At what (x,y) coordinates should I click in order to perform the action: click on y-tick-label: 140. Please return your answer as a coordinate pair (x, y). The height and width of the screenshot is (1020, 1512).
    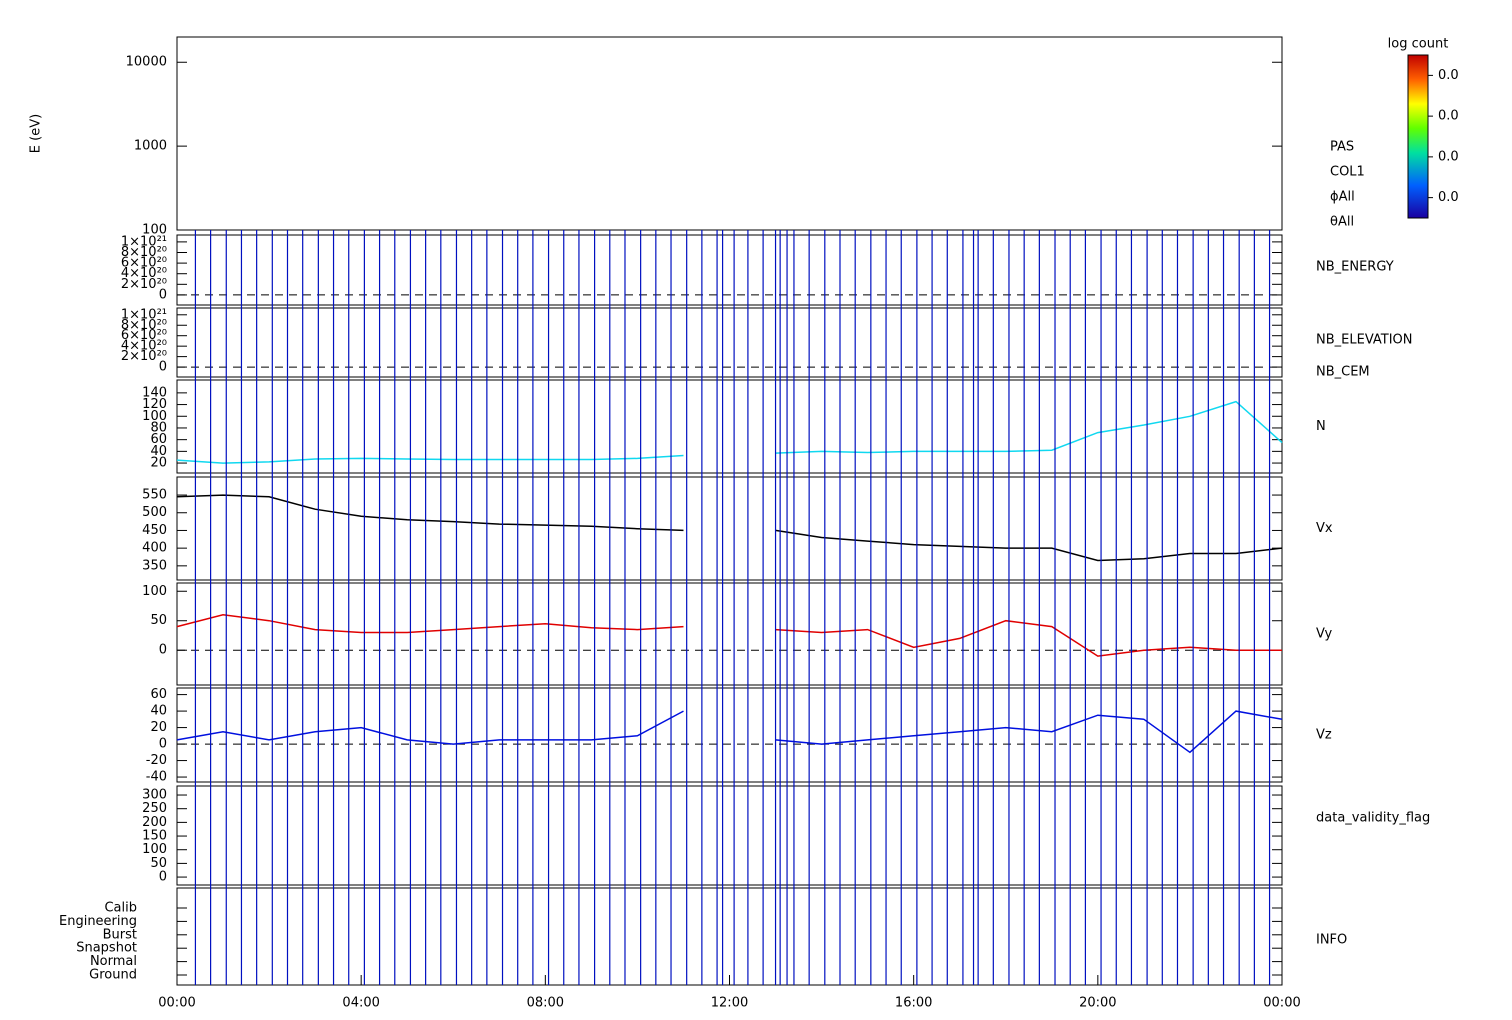
    Looking at the image, I should click on (154, 392).